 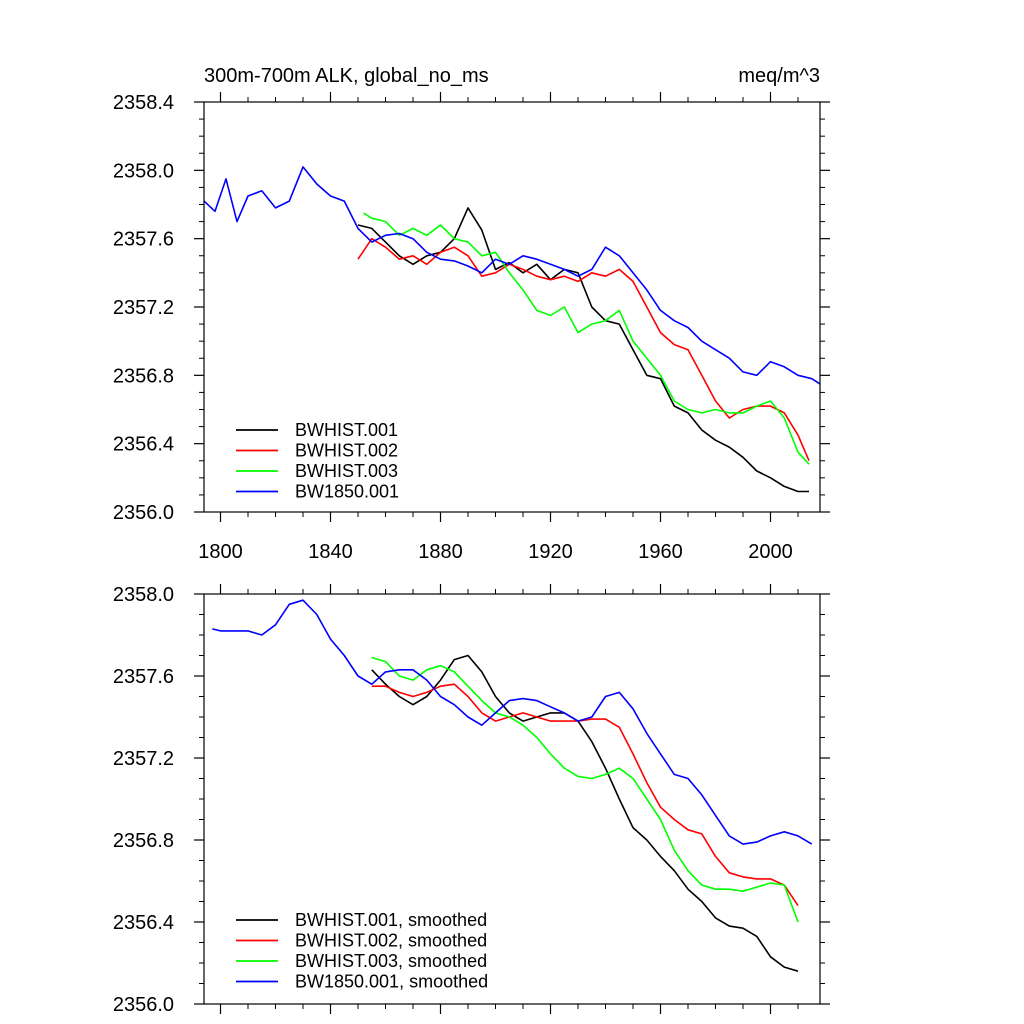 What do you see at coordinates (660, 552) in the screenshot?
I see `x-tick-label: 1960` at bounding box center [660, 552].